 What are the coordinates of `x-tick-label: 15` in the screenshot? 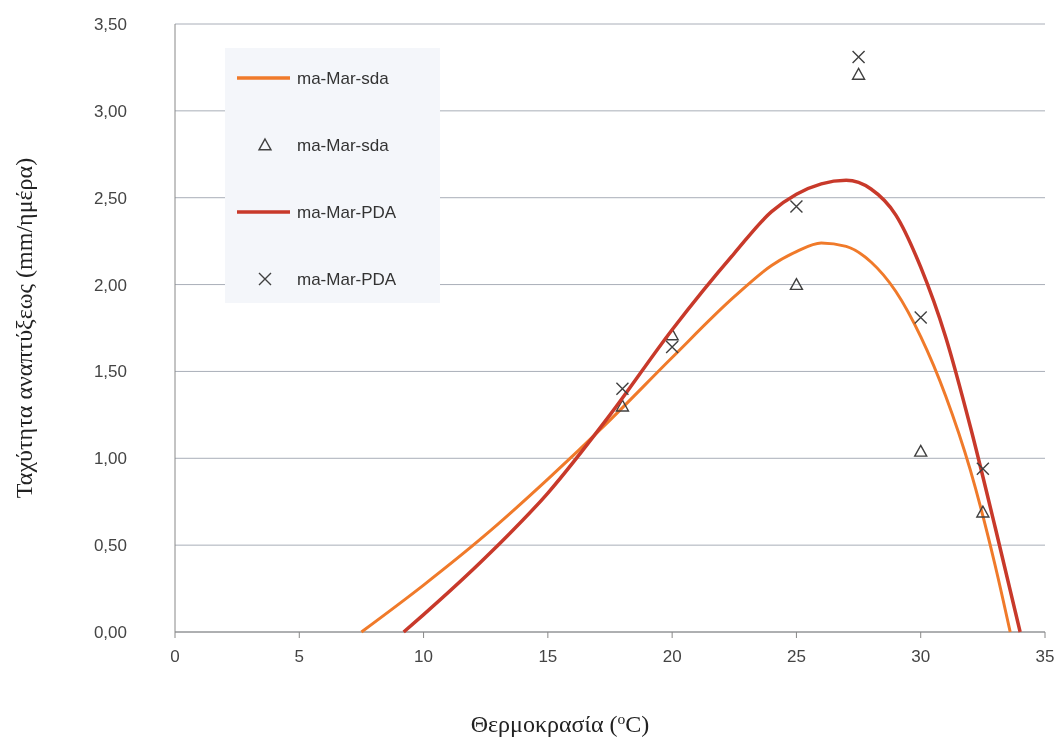 It's located at (548, 656).